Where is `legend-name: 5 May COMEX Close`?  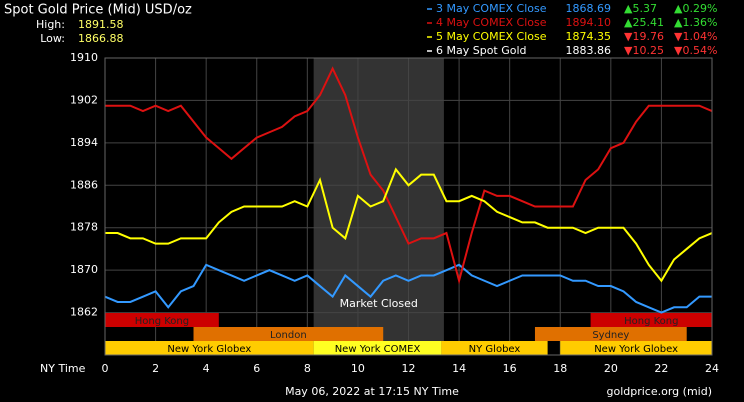
legend-name: 5 May COMEX Close is located at coordinates (491, 36).